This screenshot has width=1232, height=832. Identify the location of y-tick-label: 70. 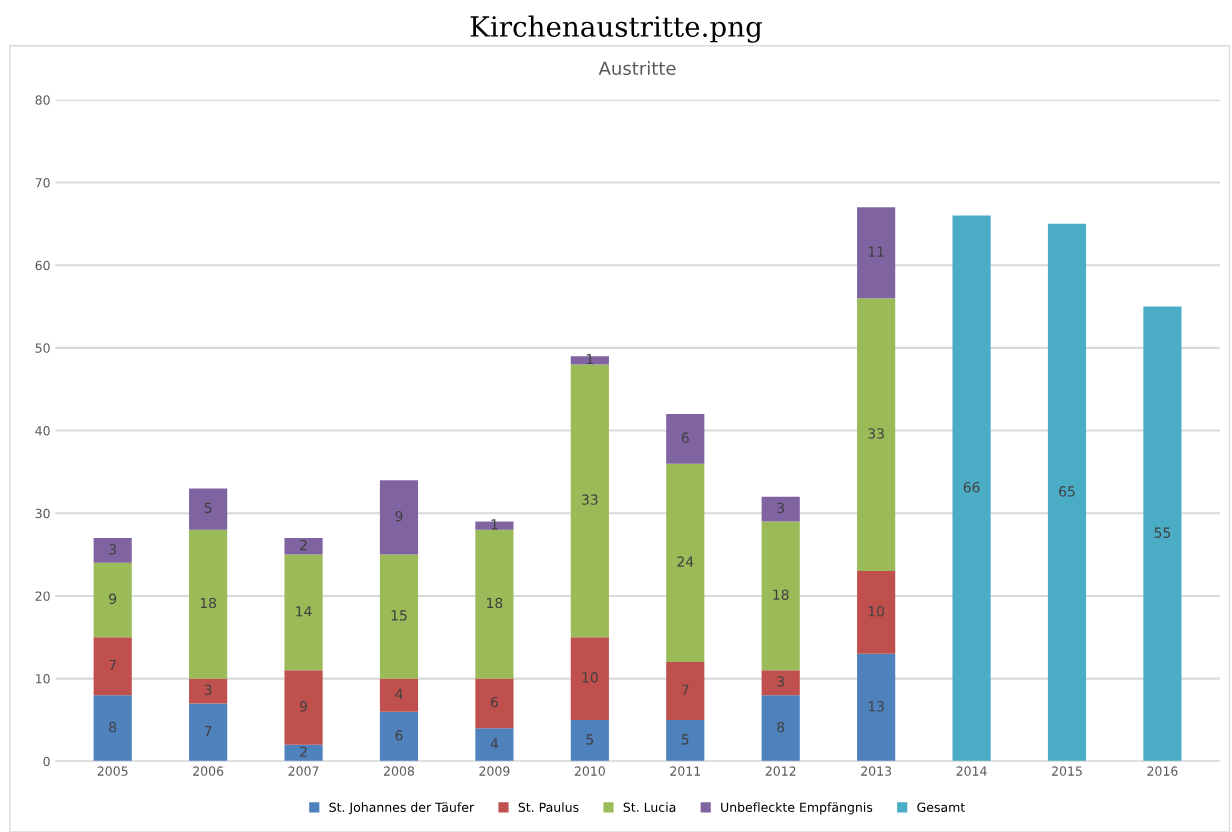
(42, 182).